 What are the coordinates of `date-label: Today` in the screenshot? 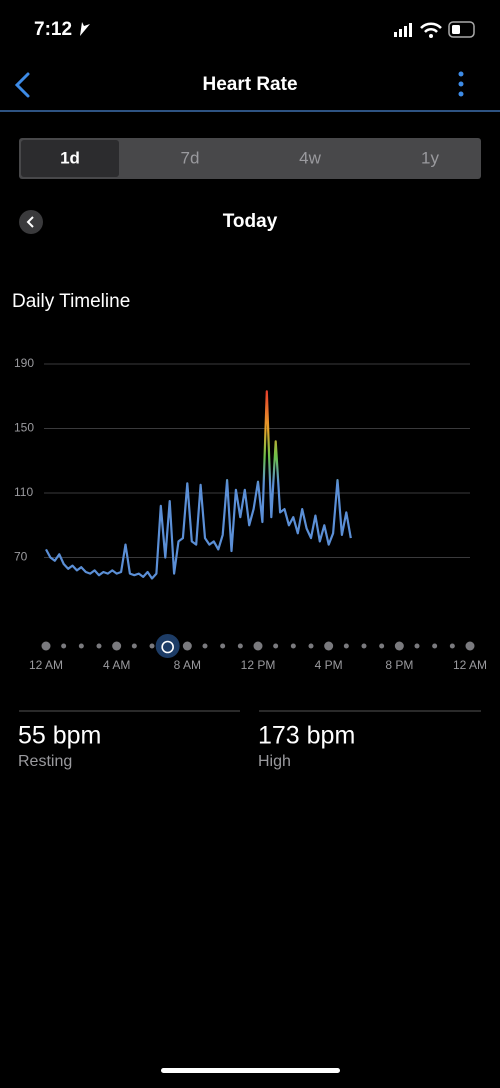 It's located at (250, 221).